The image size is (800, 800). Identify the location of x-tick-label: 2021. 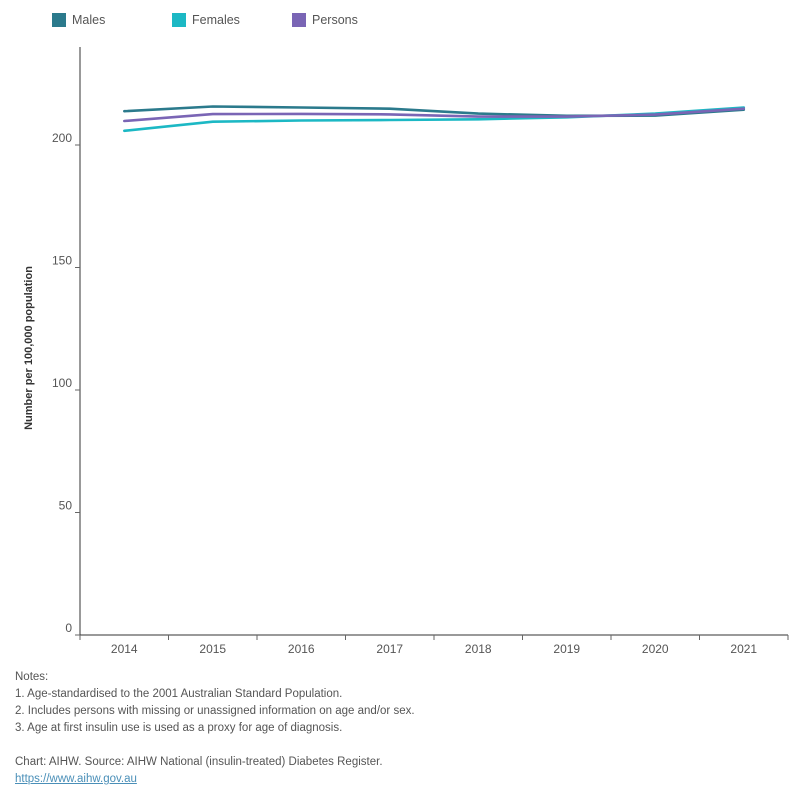
(743, 649).